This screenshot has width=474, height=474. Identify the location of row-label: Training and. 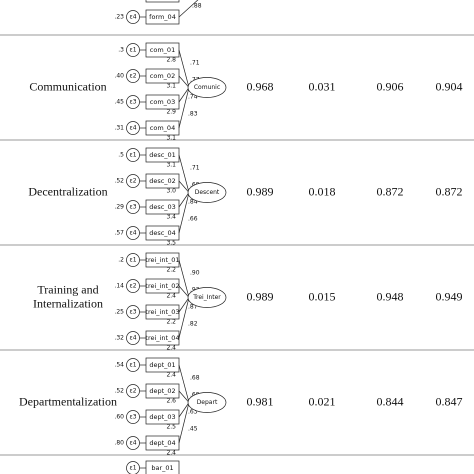
(67, 289).